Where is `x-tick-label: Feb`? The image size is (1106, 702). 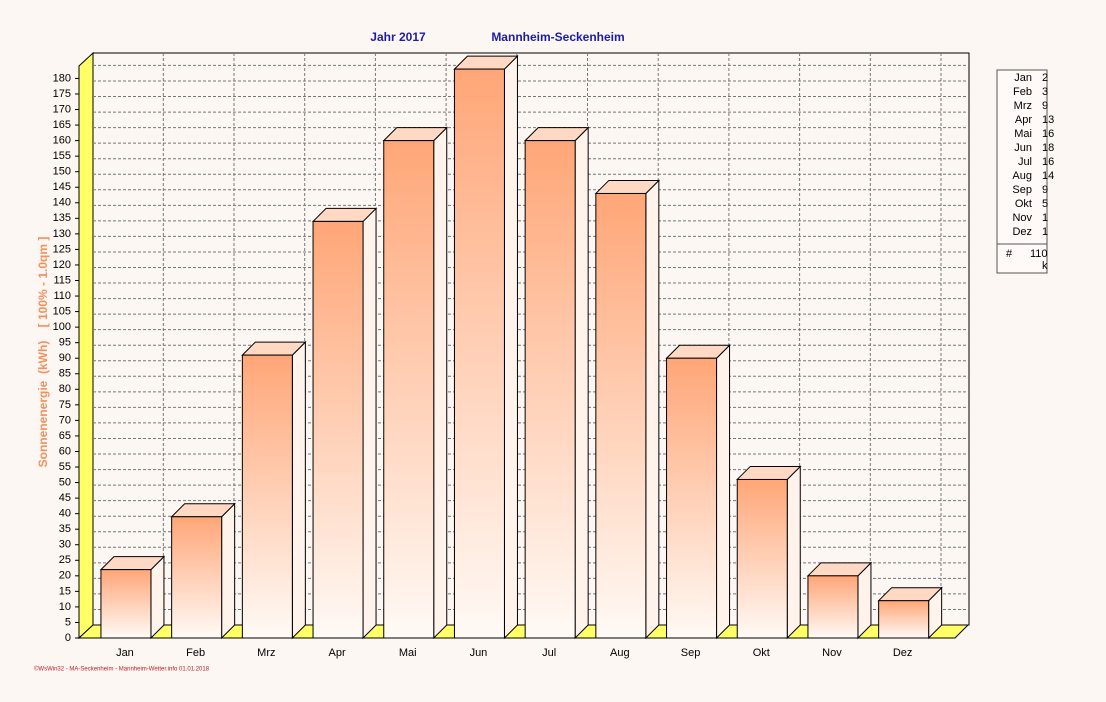 x-tick-label: Feb is located at coordinates (195, 653).